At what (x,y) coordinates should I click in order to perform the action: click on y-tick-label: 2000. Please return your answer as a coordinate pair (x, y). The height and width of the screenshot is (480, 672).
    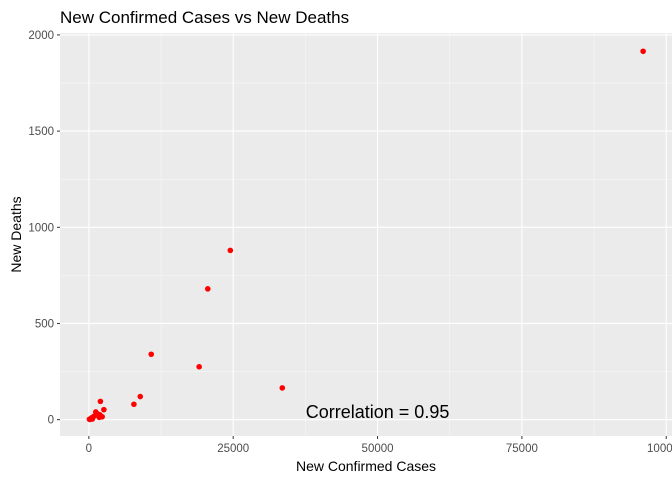
    Looking at the image, I should click on (41, 36).